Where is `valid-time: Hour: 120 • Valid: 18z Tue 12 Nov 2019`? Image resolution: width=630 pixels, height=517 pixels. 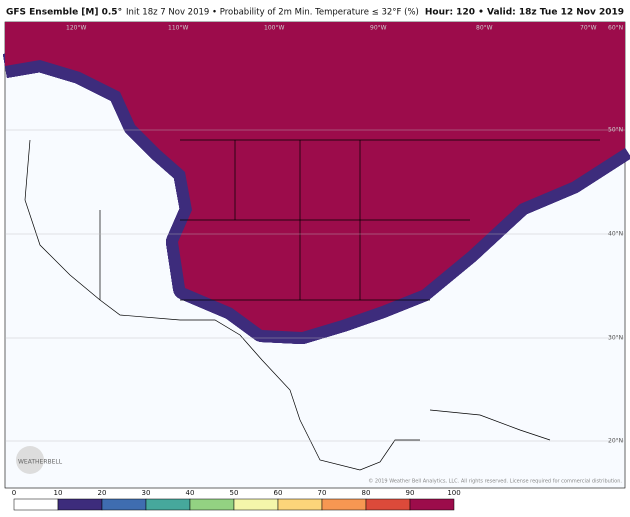
valid-time: Hour: 120 • Valid: 18z Tue 12 Nov 2019 is located at coordinates (524, 13).